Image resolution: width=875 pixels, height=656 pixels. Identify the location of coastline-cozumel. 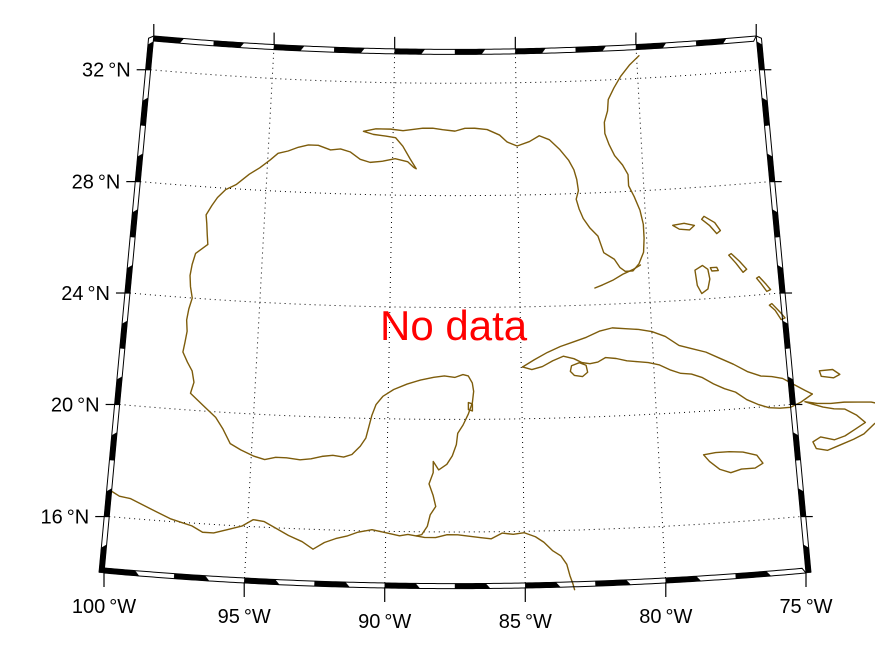
(470, 406).